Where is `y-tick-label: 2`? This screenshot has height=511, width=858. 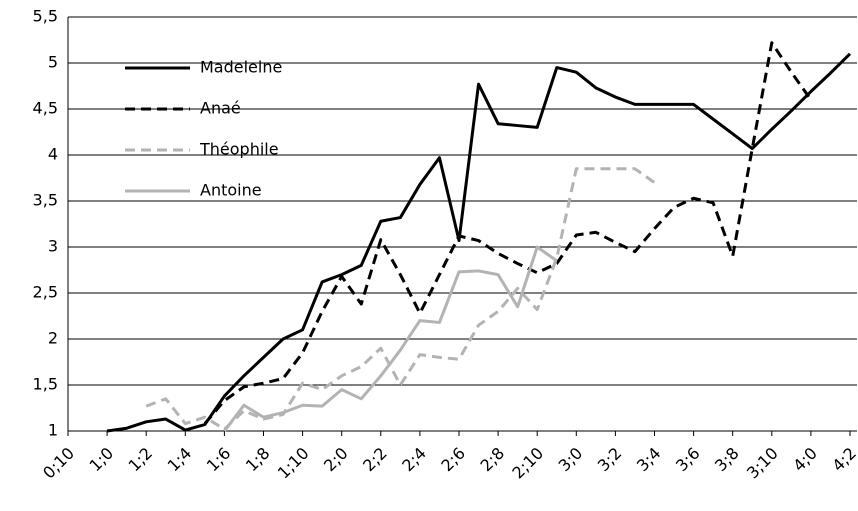 y-tick-label: 2 is located at coordinates (53, 338).